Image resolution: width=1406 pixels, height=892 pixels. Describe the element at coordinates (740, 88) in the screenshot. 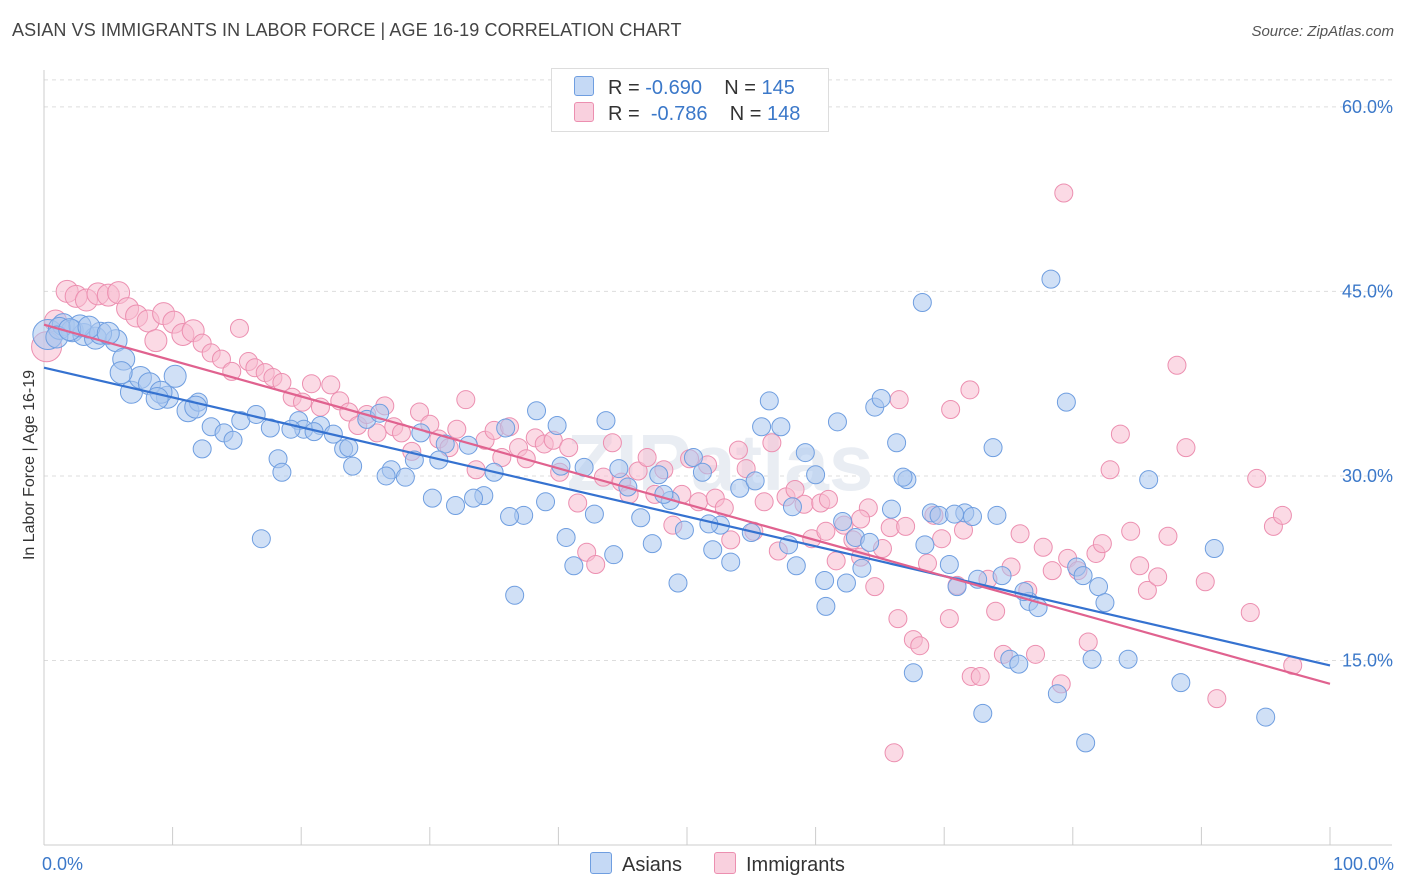

I see `n-label: N =` at that location.